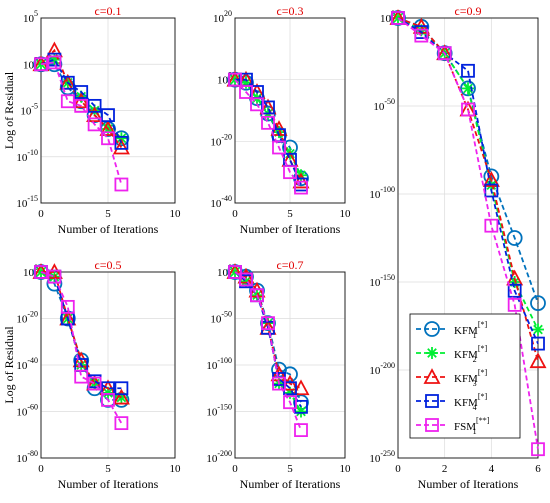 This screenshot has height=503, width=550. What do you see at coordinates (27, 364) in the screenshot?
I see `y-tick-label: 10-40` at bounding box center [27, 364].